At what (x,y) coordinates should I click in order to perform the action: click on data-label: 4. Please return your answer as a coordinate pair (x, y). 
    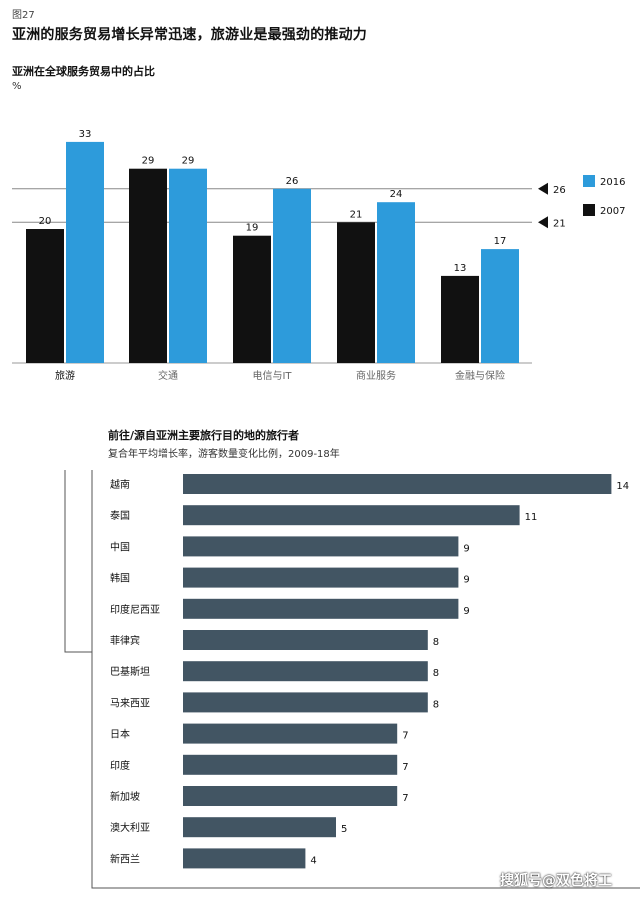
    Looking at the image, I should click on (313, 860).